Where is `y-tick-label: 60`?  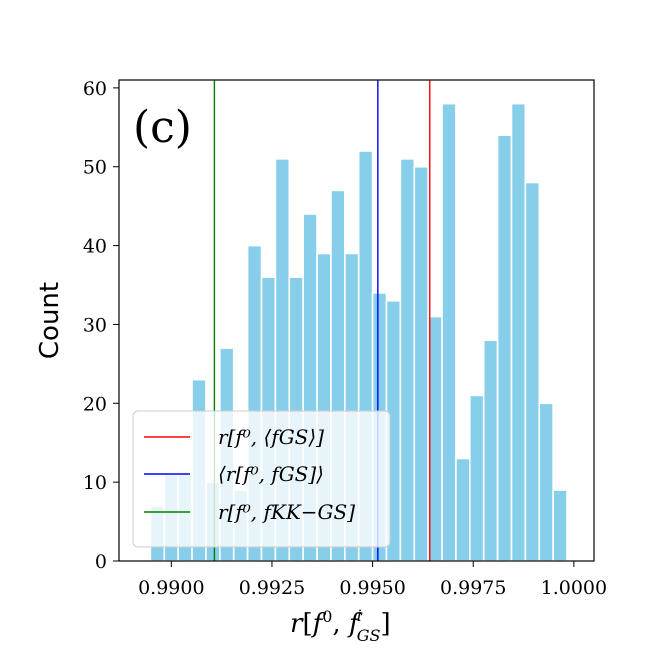
y-tick-label: 60 is located at coordinates (95, 89).